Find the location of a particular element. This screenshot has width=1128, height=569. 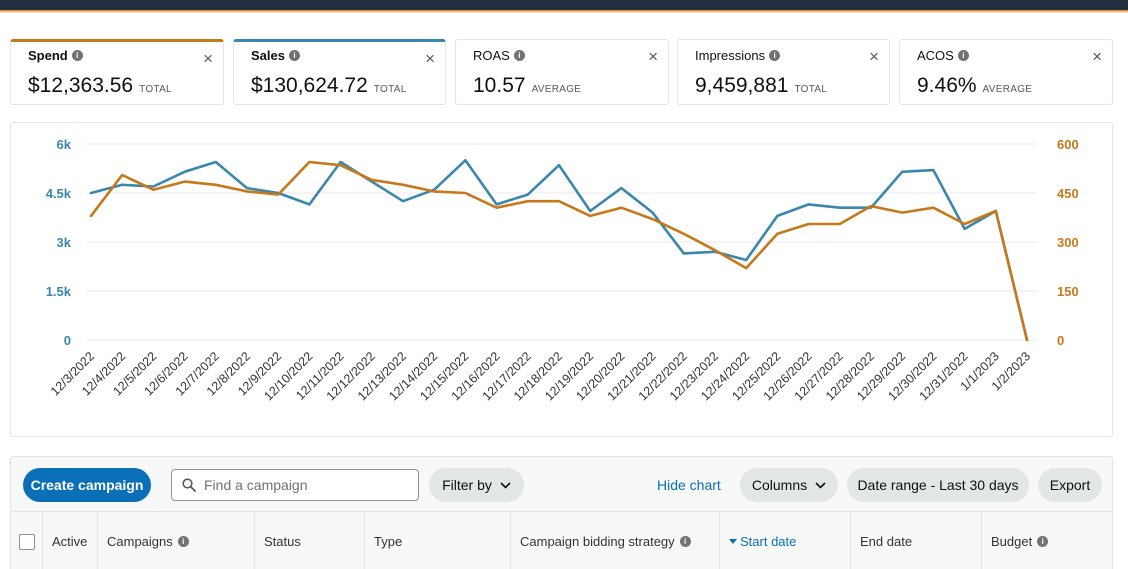

y-left-tick-label: 4.5k is located at coordinates (59, 193).